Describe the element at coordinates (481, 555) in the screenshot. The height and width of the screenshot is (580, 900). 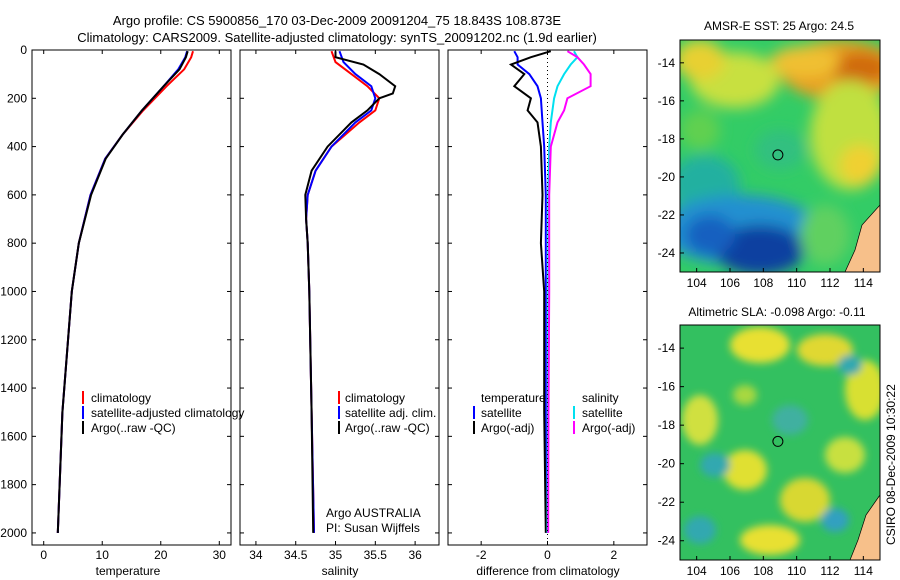
I see `x-tick-label: -2` at that location.